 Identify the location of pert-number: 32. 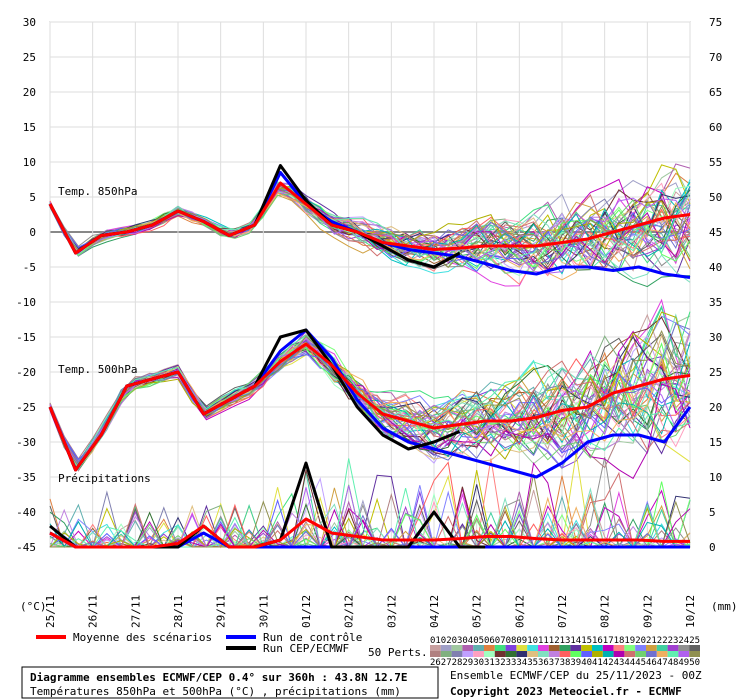
(500, 663).